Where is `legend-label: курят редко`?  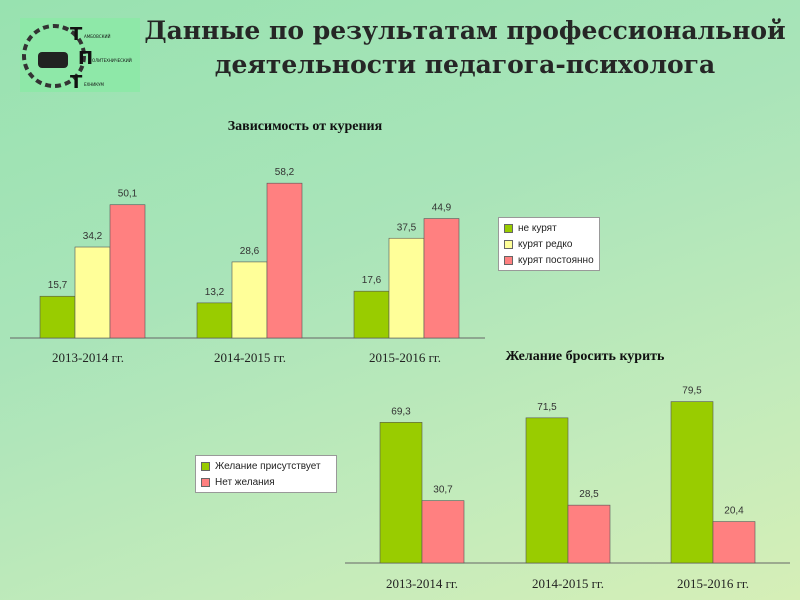
legend-label: курят редко is located at coordinates (545, 244).